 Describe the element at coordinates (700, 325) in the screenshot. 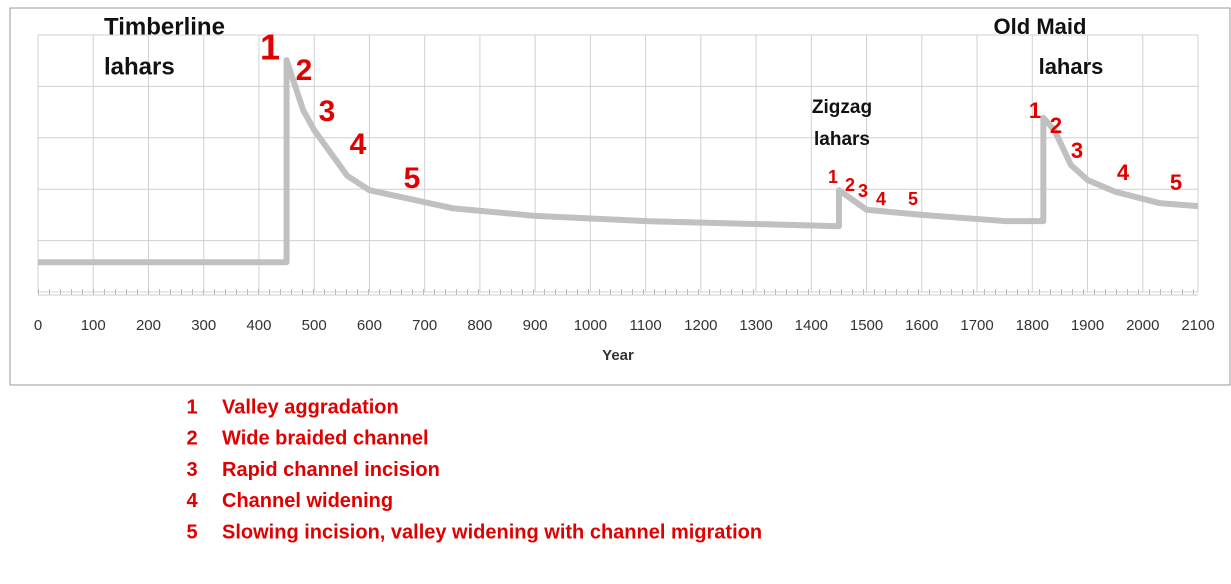

I see `x-tick-label: 1200` at that location.